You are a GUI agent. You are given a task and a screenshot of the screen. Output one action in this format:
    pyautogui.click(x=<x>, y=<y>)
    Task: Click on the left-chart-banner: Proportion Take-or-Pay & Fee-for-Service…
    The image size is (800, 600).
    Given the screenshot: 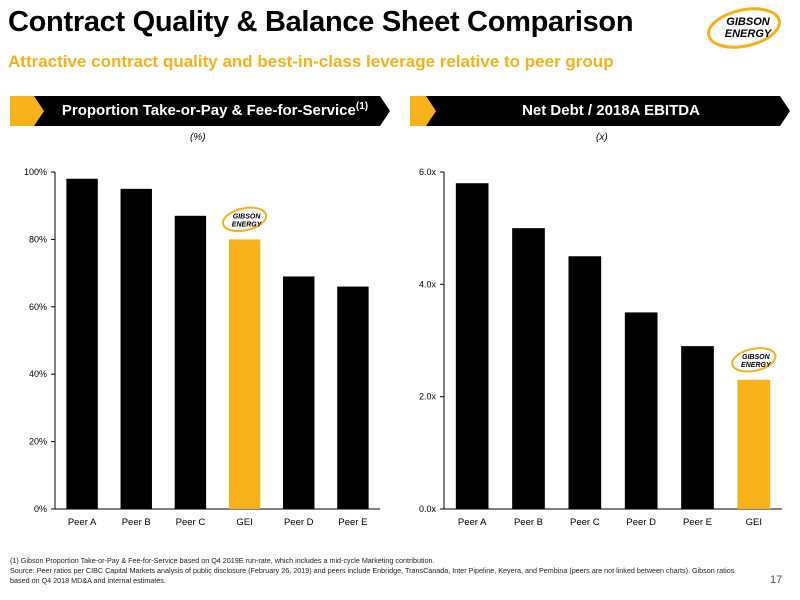 What is the action you would take?
    pyautogui.click(x=200, y=111)
    